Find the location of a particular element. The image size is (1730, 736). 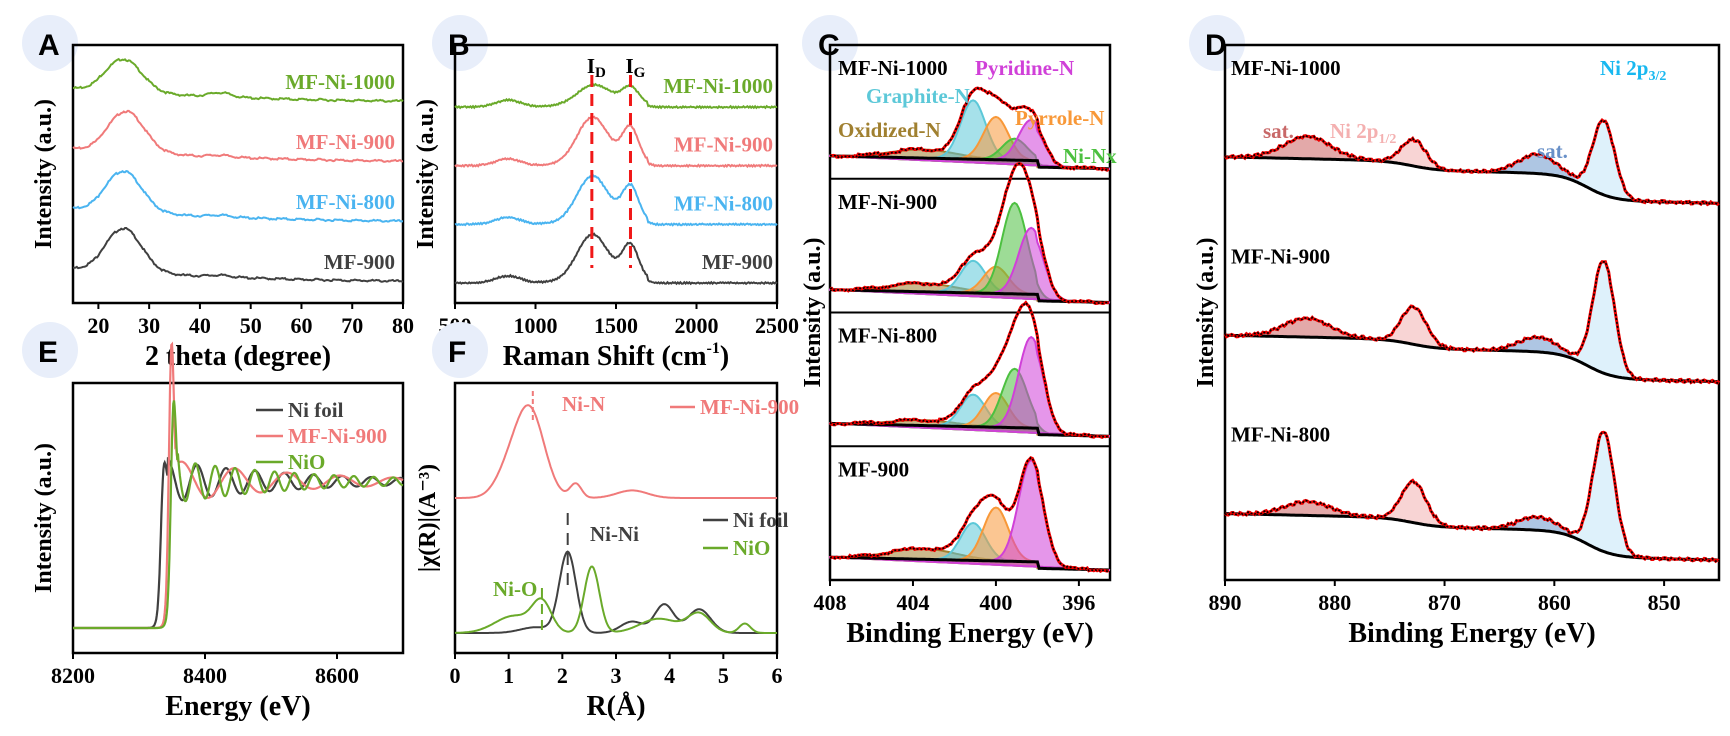

panel-b-series-label: MF-Ni-800 is located at coordinates (723, 203).